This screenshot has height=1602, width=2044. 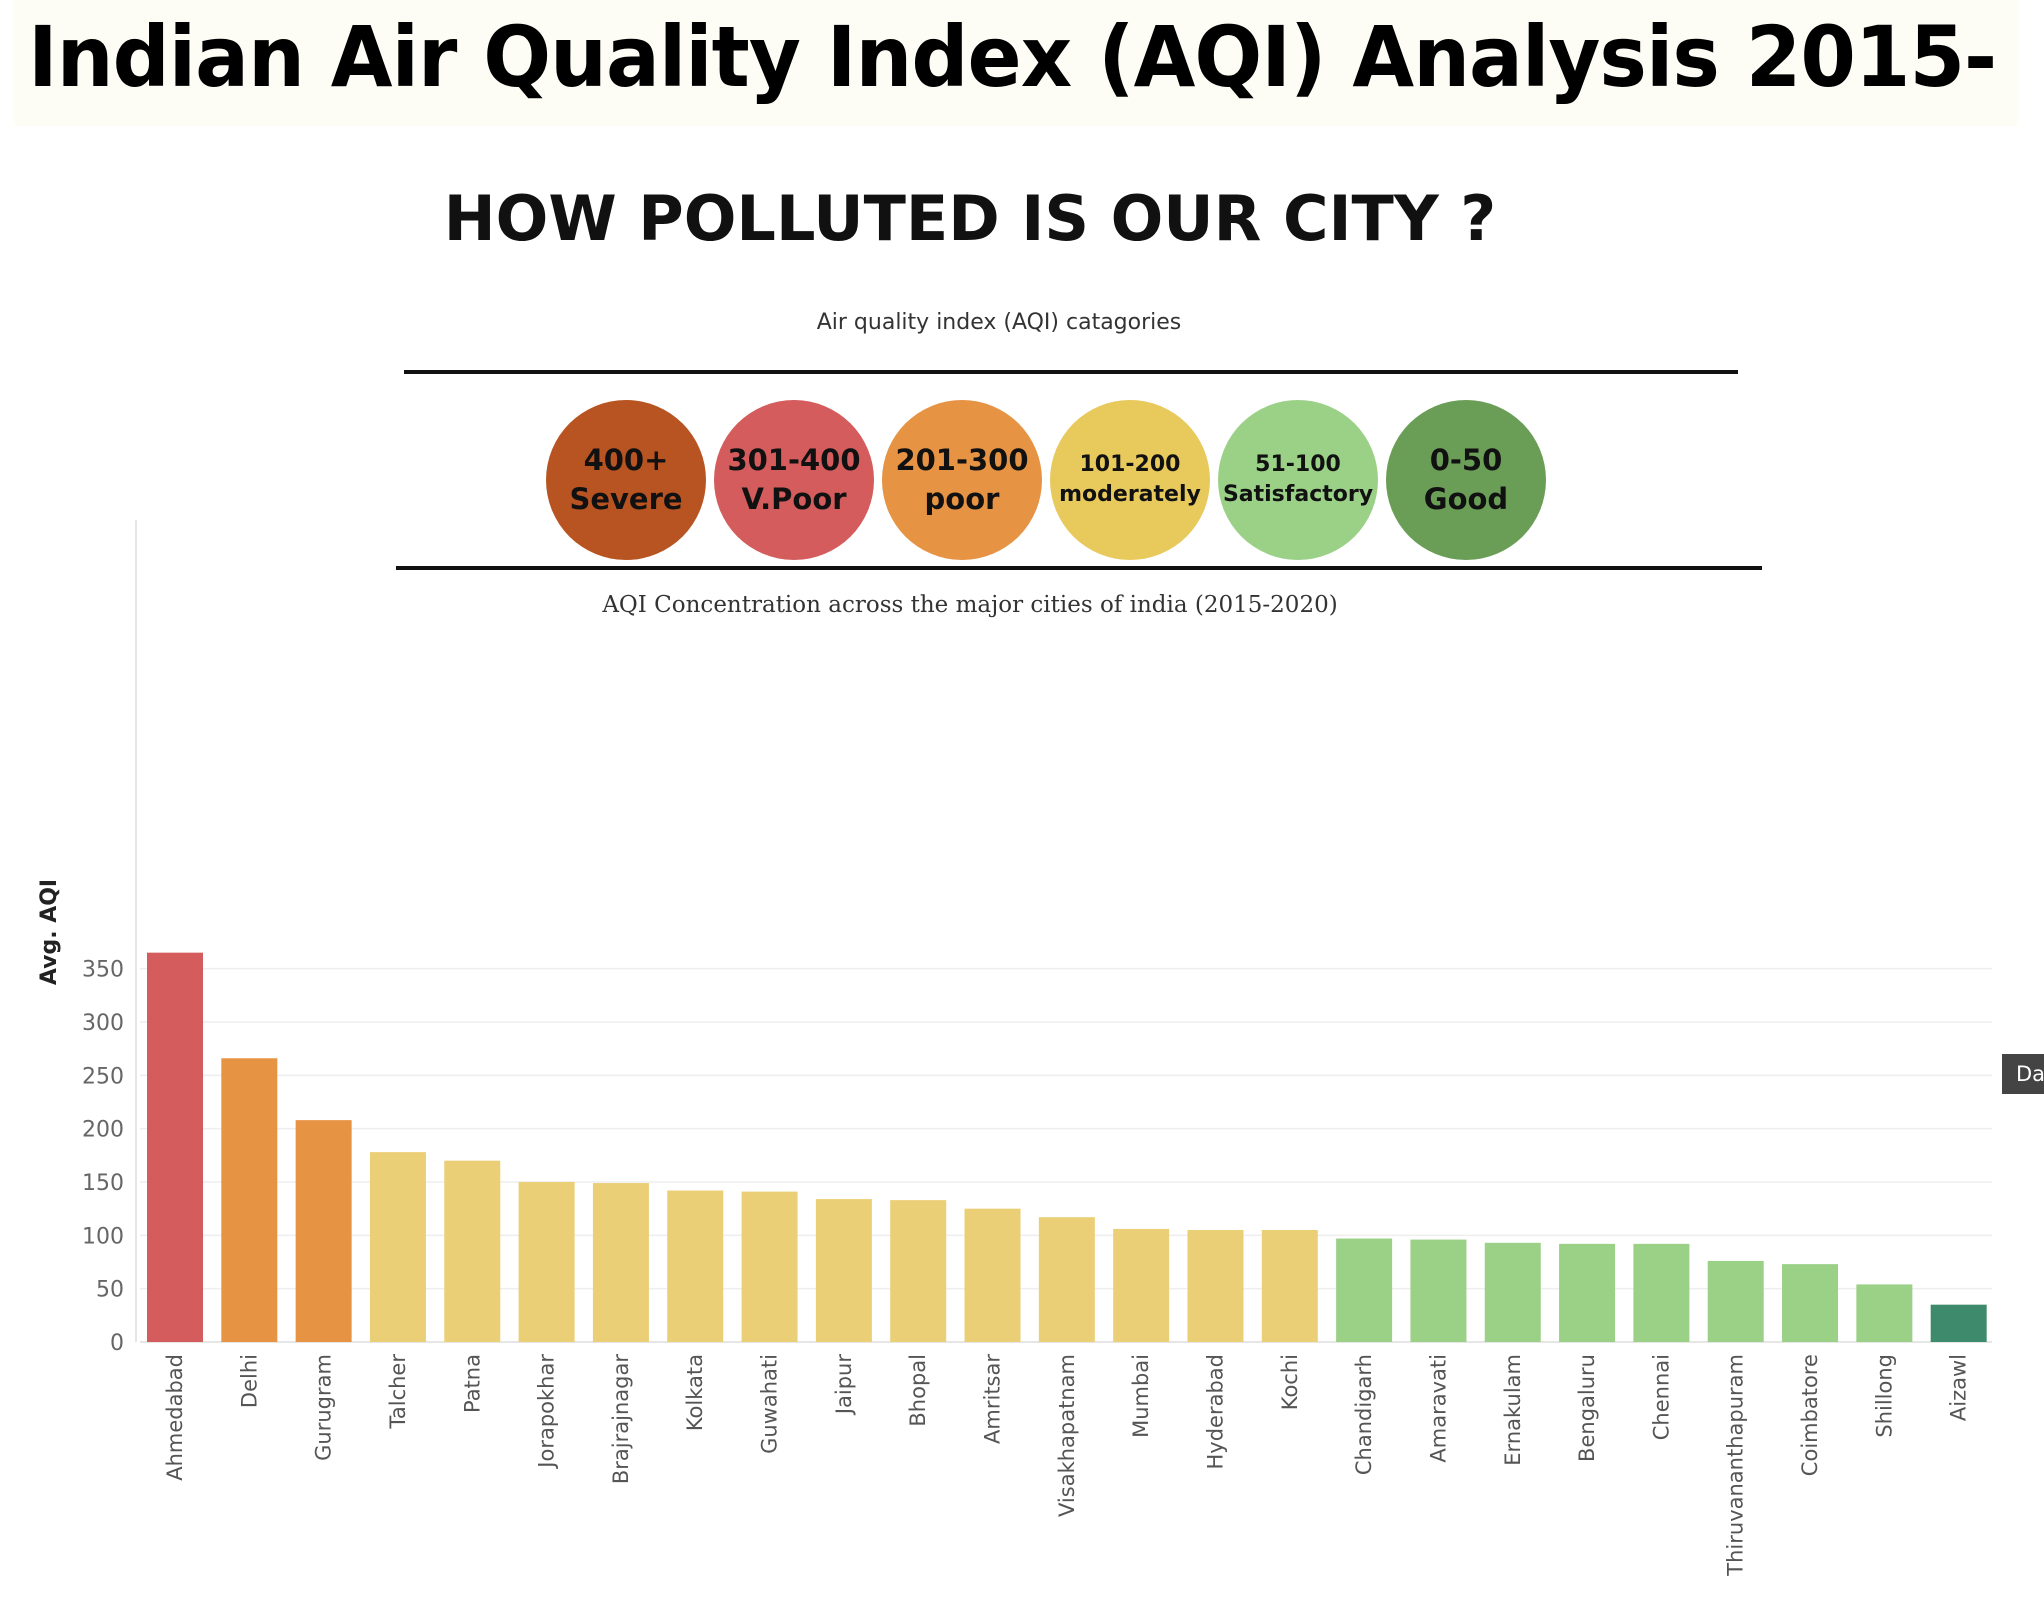 What do you see at coordinates (1438, 1408) in the screenshot?
I see `x-tick-label: Amaravati` at bounding box center [1438, 1408].